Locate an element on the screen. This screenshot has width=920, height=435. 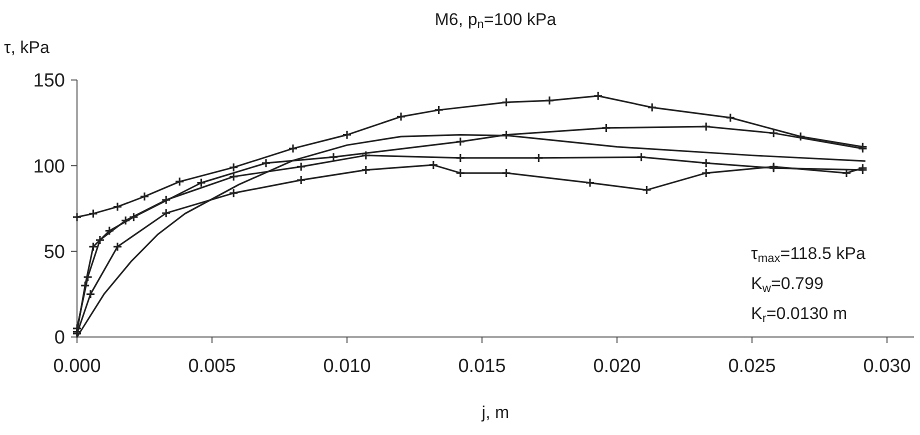
chart-title: M6, p$_{n}$=100 kPa is located at coordinates (495, 20).